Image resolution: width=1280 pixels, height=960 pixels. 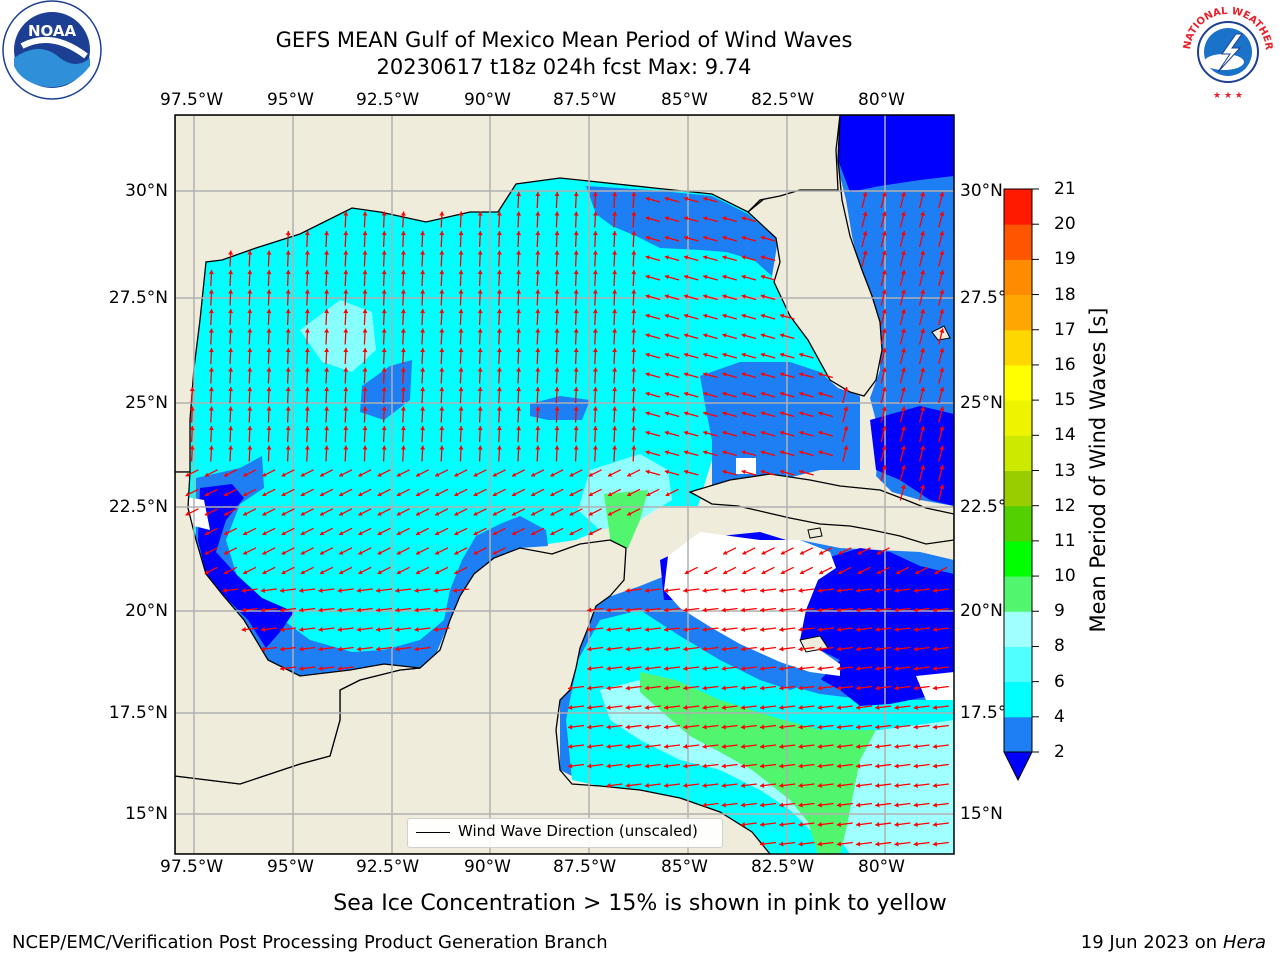 What do you see at coordinates (682, 231) in the screenshot?
I see `gulf-water-blue-north` at bounding box center [682, 231].